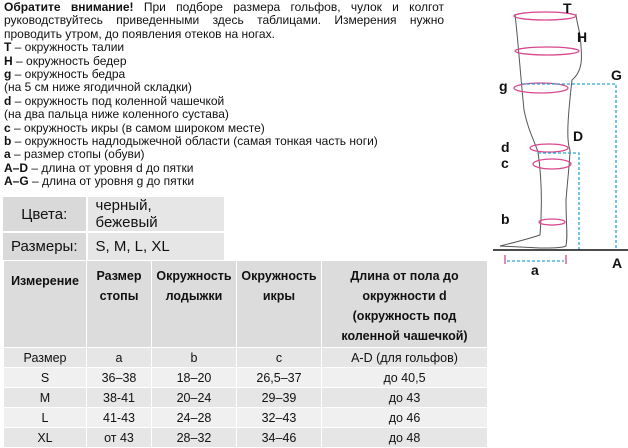 Image resolution: width=628 pixels, height=448 pixels. I want to click on leg-outline, so click(541, 131).